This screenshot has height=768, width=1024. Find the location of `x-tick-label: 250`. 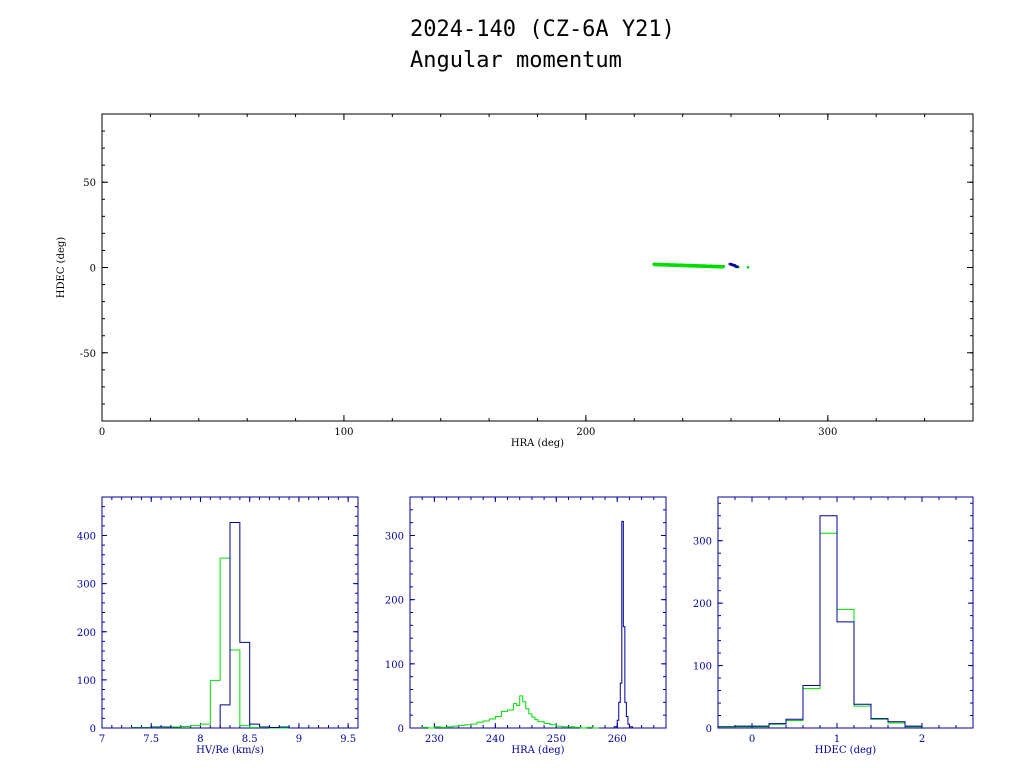

x-tick-label: 250 is located at coordinates (556, 739).